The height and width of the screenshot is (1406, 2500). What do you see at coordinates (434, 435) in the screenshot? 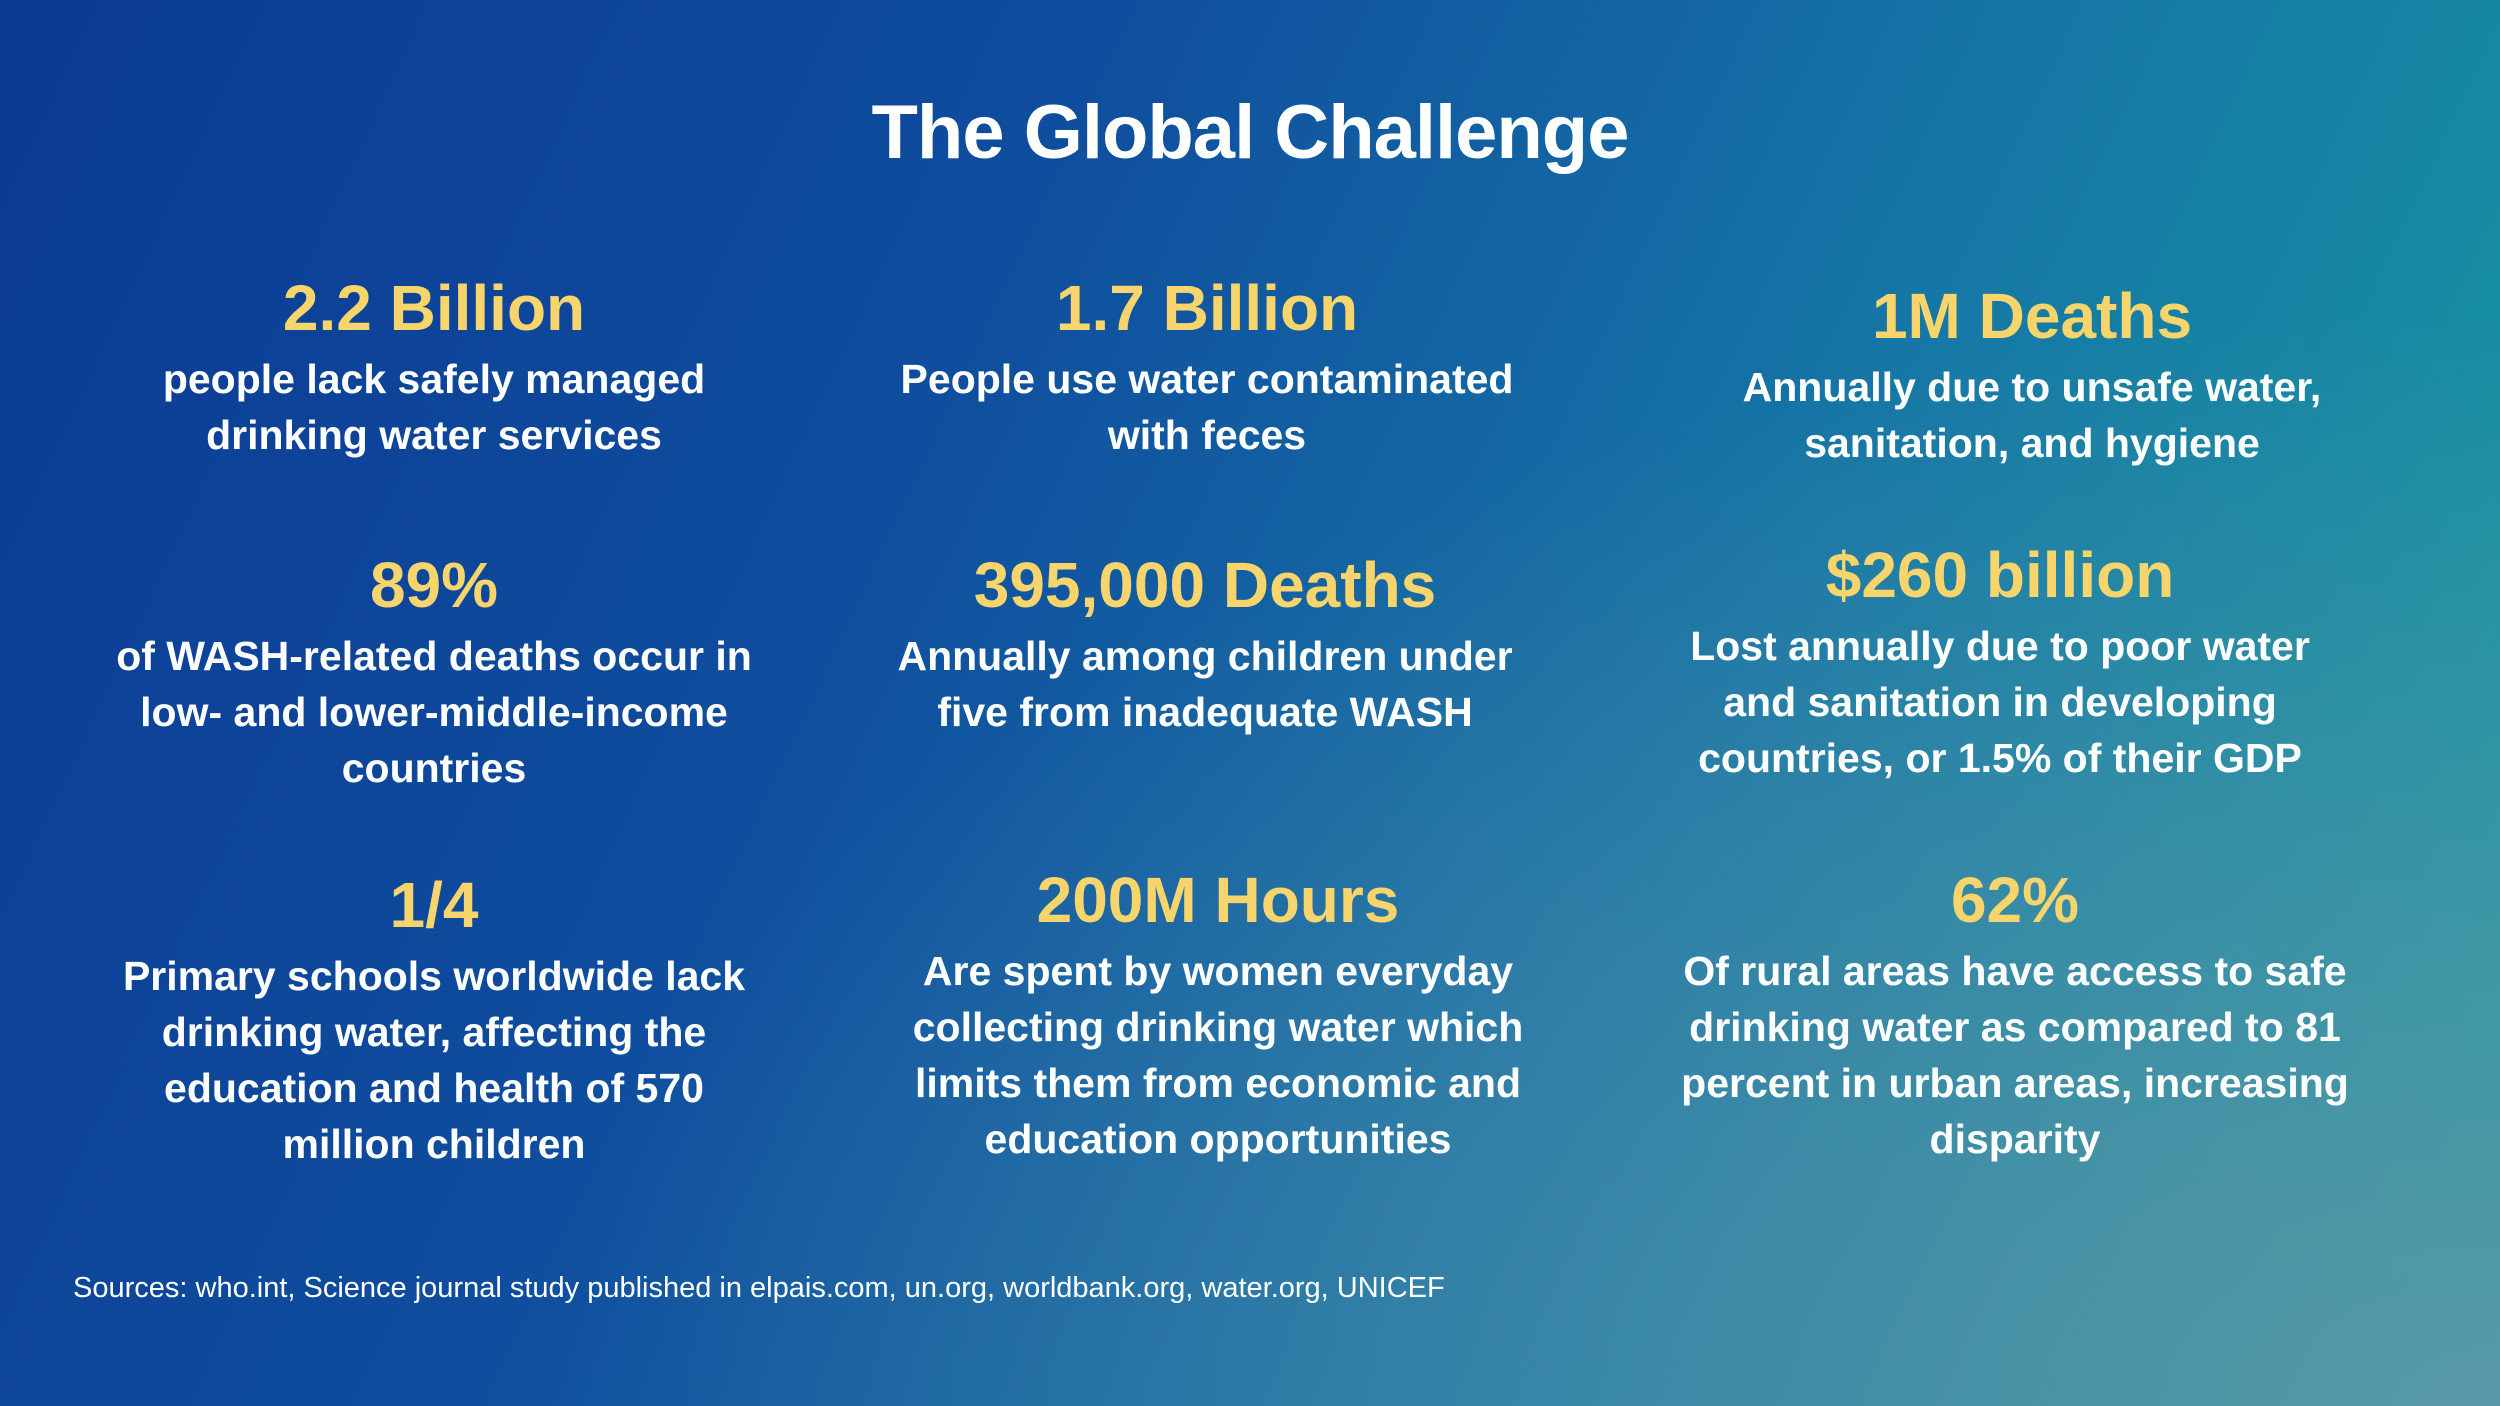
I see `stat-description: drinking water services` at bounding box center [434, 435].